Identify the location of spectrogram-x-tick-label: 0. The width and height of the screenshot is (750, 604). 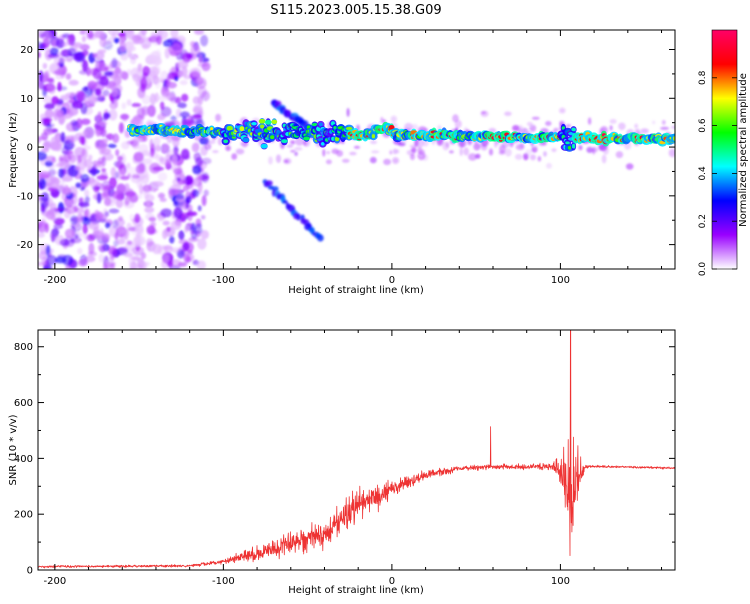
(392, 280).